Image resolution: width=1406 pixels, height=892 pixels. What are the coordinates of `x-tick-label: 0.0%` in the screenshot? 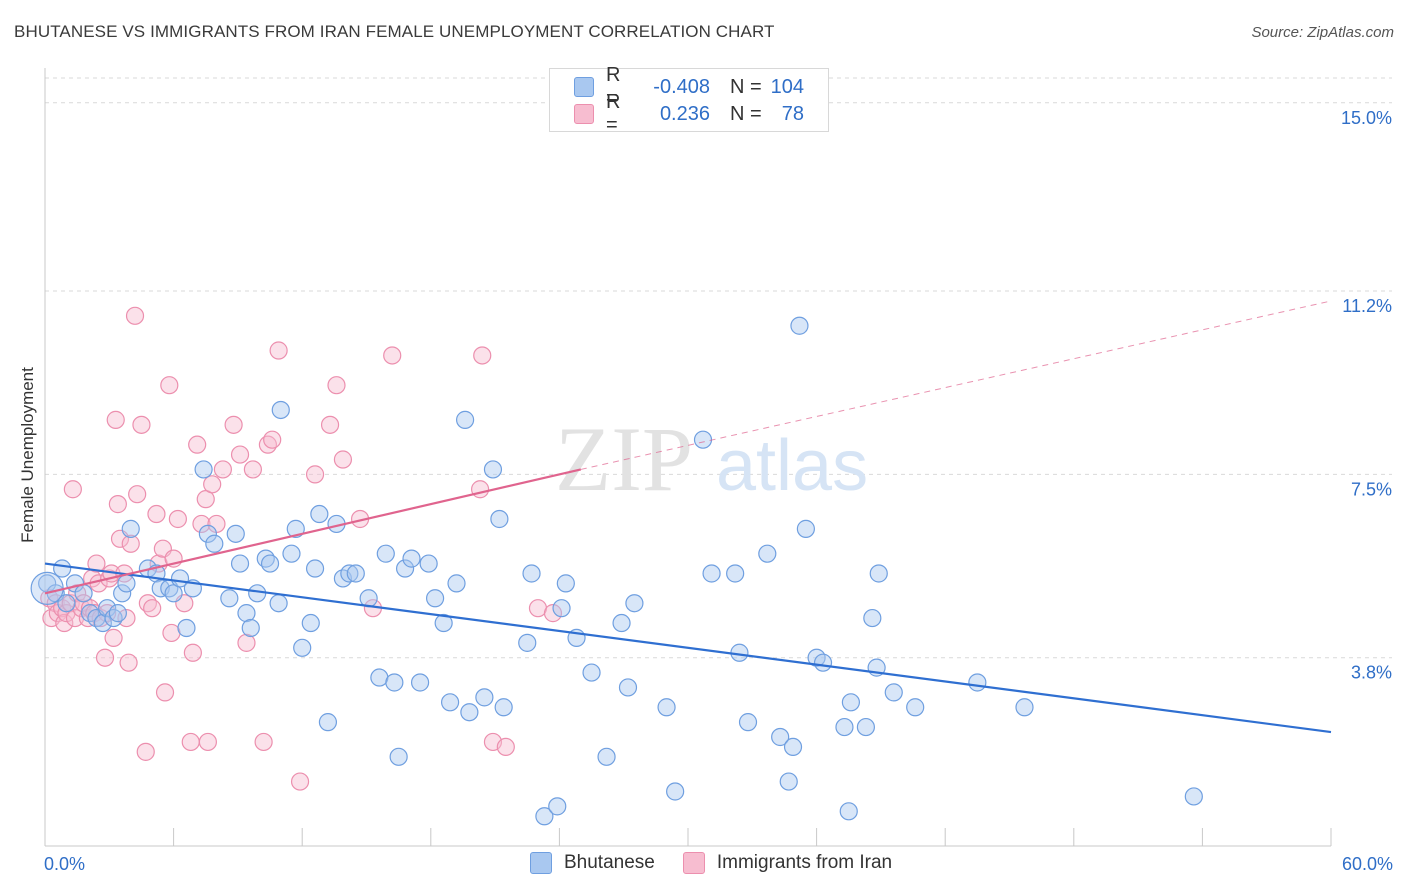 It's located at (64, 864).